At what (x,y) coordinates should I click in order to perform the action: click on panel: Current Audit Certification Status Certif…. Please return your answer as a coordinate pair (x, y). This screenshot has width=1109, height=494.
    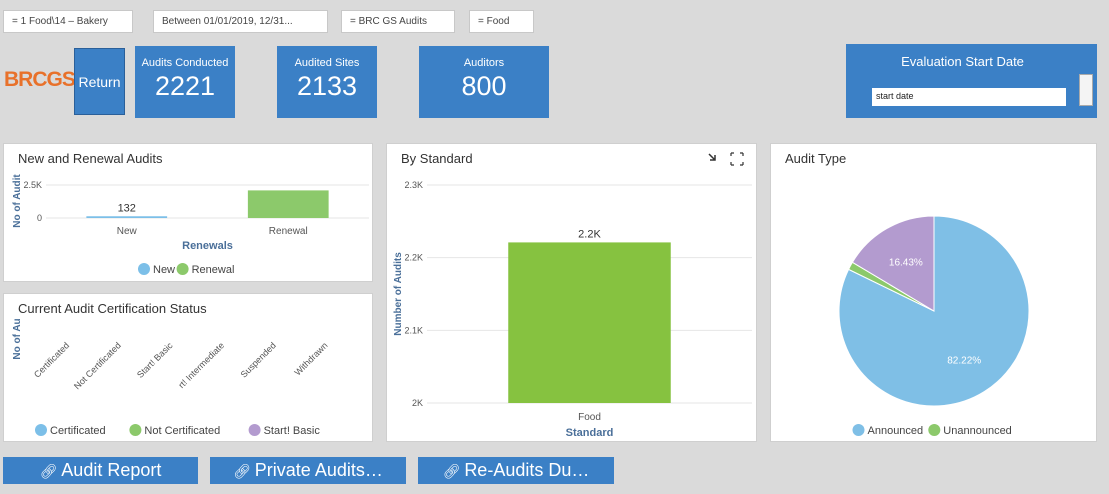
    Looking at the image, I should click on (188, 367).